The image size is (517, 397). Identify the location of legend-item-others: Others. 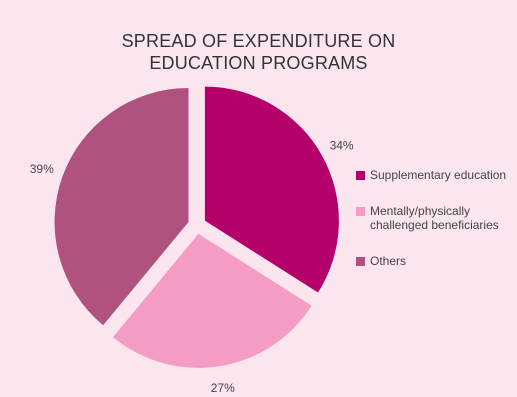
(436, 261).